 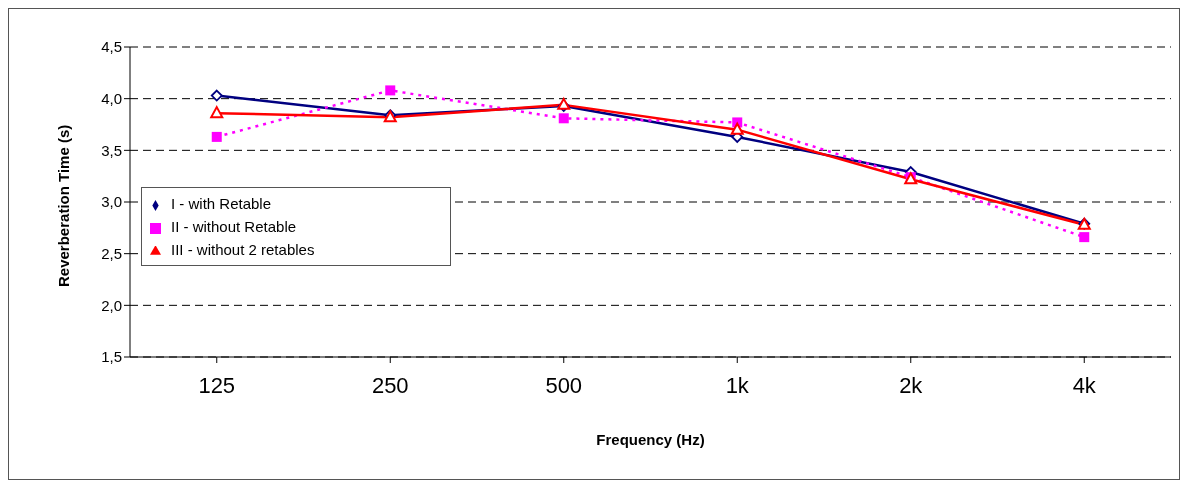 I want to click on legend-label: I - with Retable, so click(x=221, y=203).